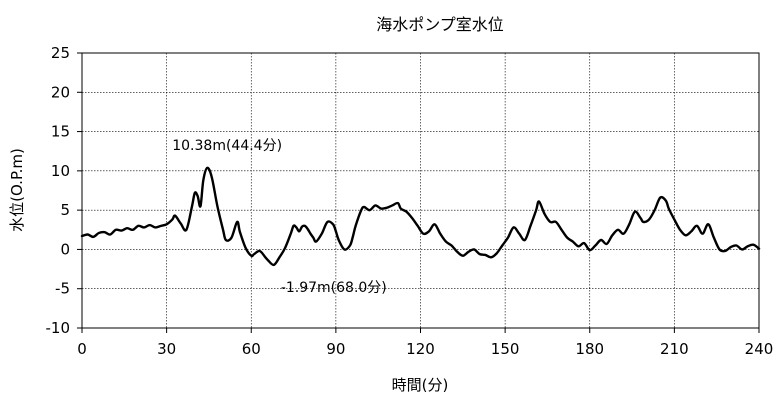  Describe the element at coordinates (420, 385) in the screenshot. I see `x-axis-label: 時間(分)` at that location.